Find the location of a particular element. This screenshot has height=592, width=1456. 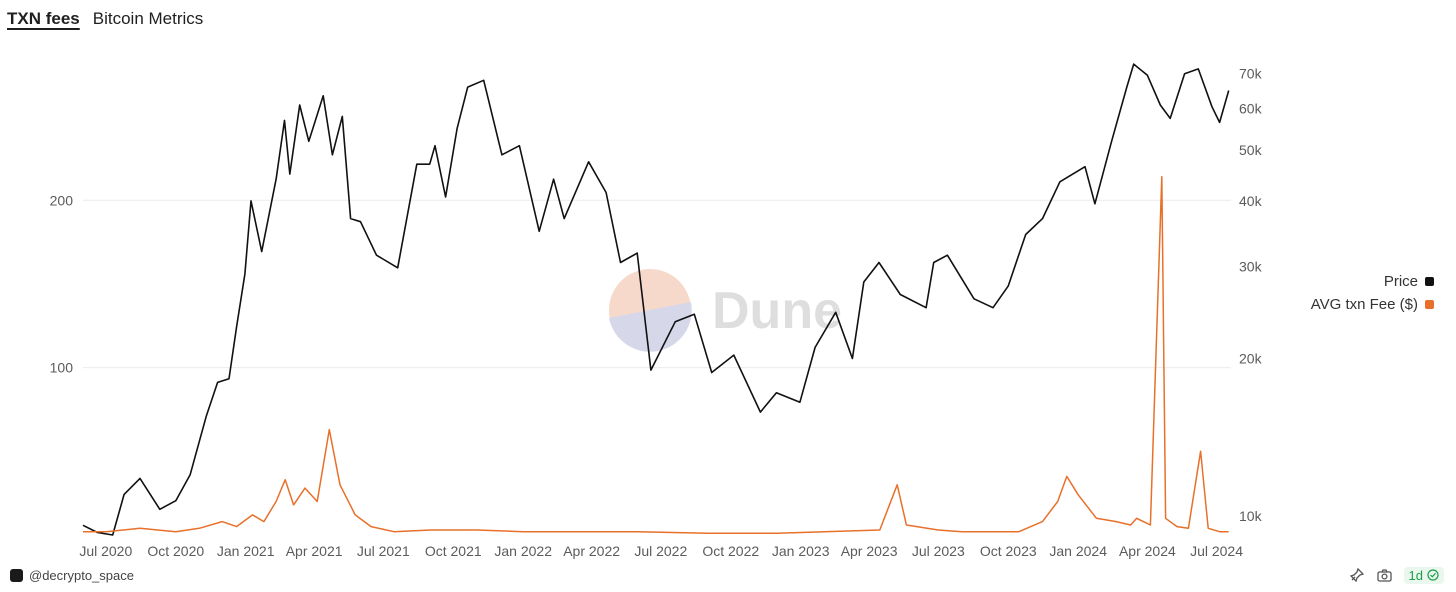

legend-label-fee: AVG txn Fee ($) is located at coordinates (1364, 304).